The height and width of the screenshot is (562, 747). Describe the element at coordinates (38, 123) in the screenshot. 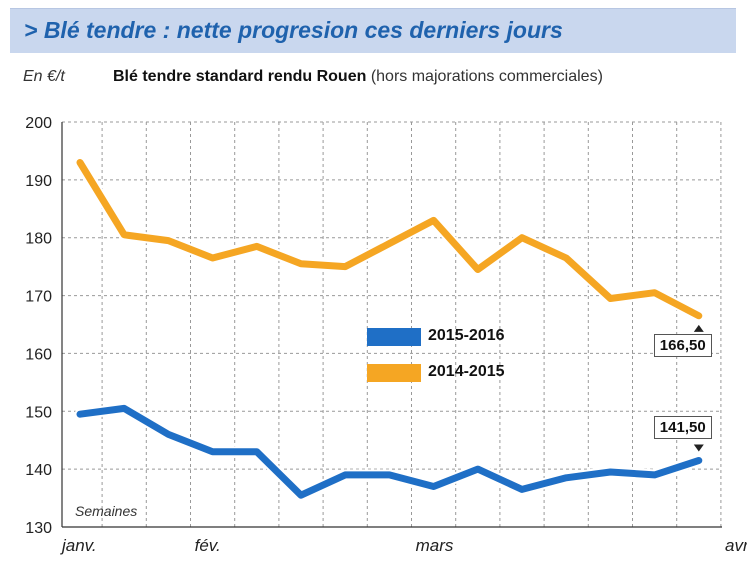

I see `y-tick-label-200: 200` at that location.